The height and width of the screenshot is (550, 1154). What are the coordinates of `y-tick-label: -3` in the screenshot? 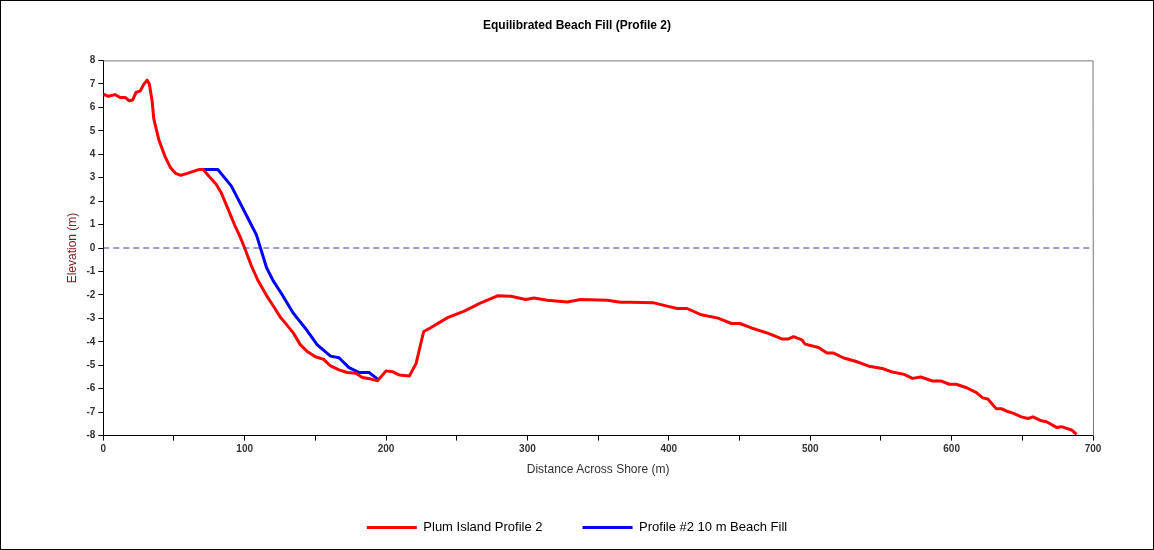 It's located at (91, 318).